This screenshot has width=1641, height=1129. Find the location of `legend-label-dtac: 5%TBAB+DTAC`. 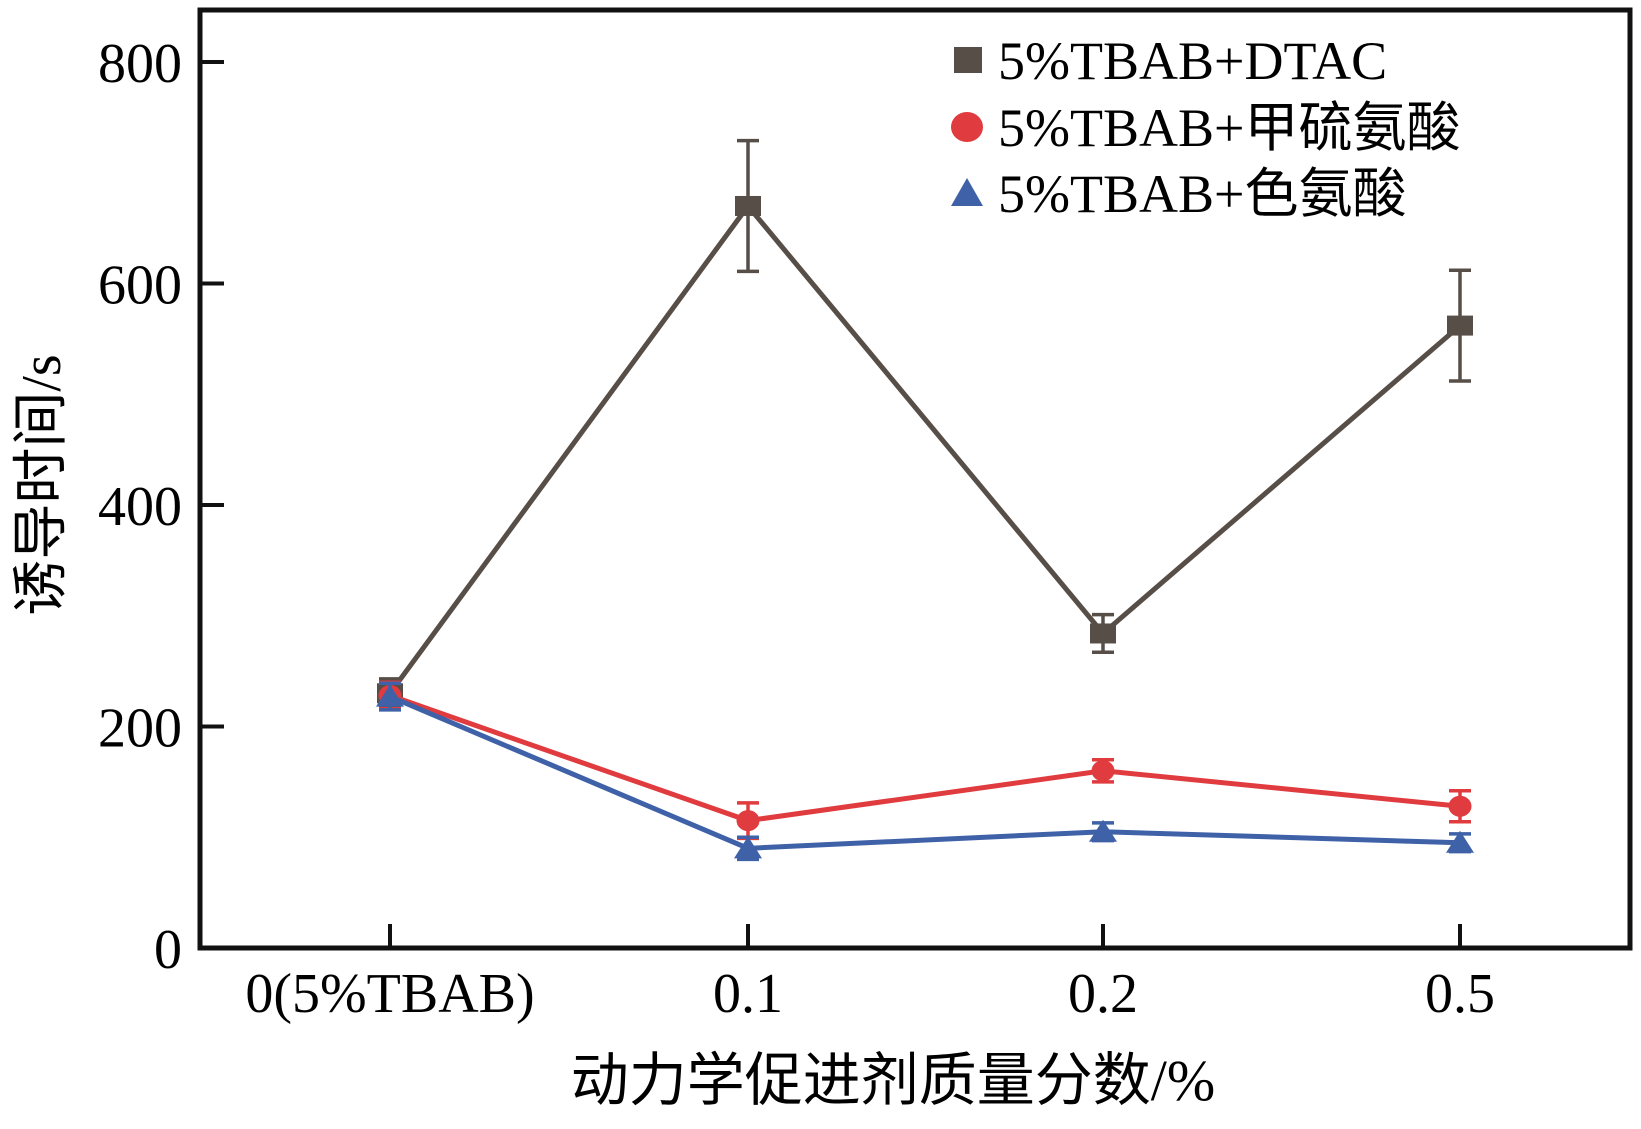

legend-label-dtac: 5%TBAB+DTAC is located at coordinates (1192, 61).